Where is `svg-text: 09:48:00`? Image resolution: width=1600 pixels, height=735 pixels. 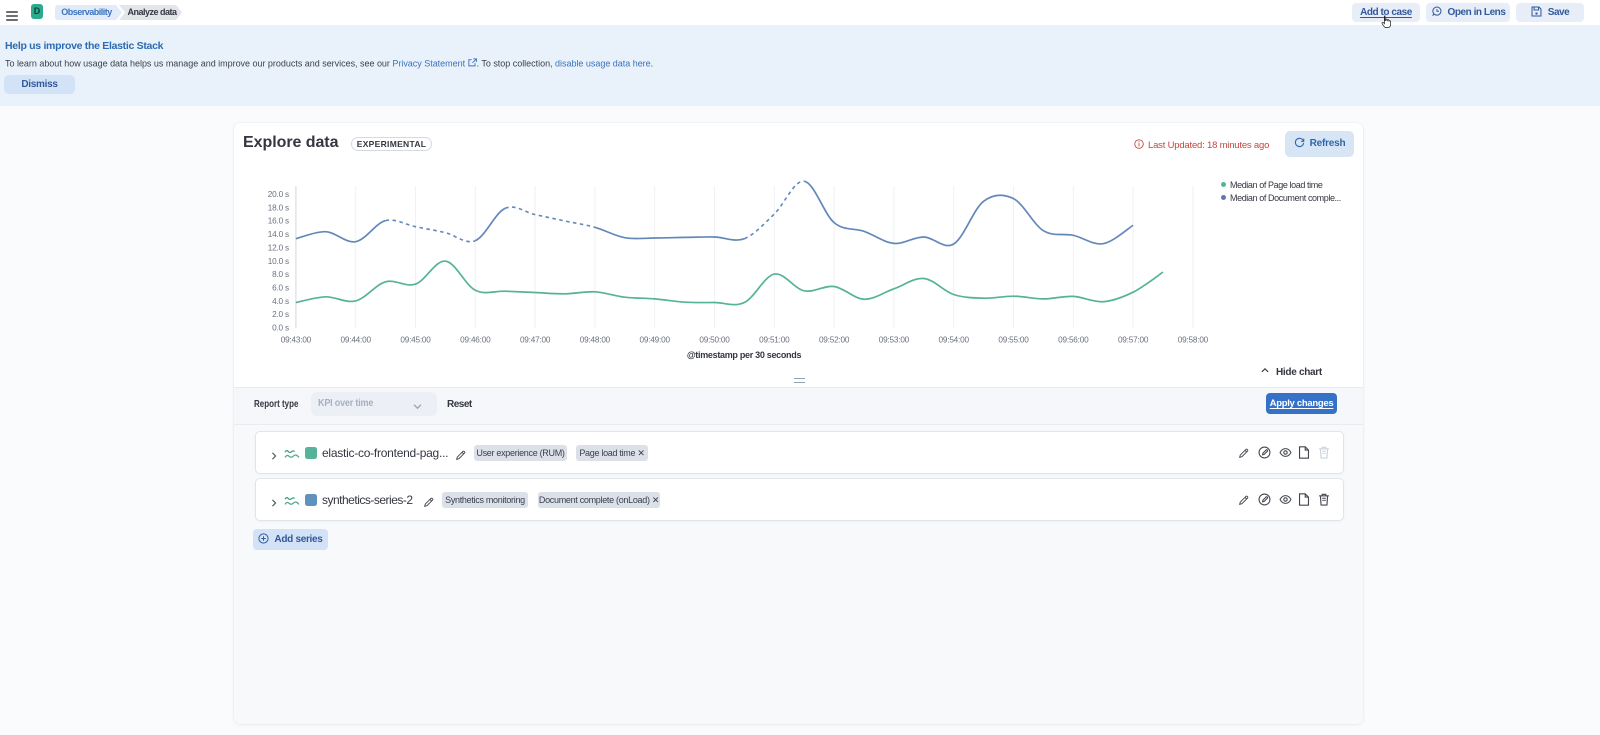
svg-text: 09:48:00 is located at coordinates (595, 340).